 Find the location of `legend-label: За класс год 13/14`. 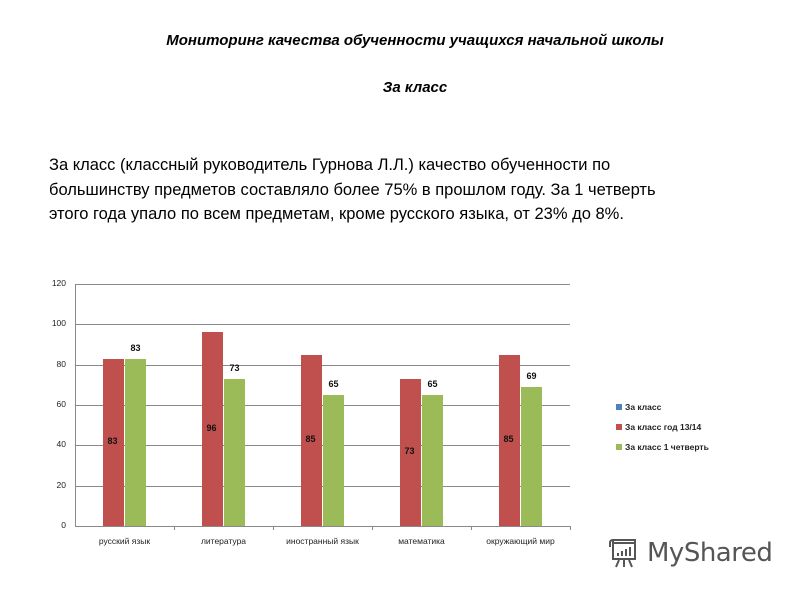

legend-label: За класс год 13/14 is located at coordinates (663, 427).